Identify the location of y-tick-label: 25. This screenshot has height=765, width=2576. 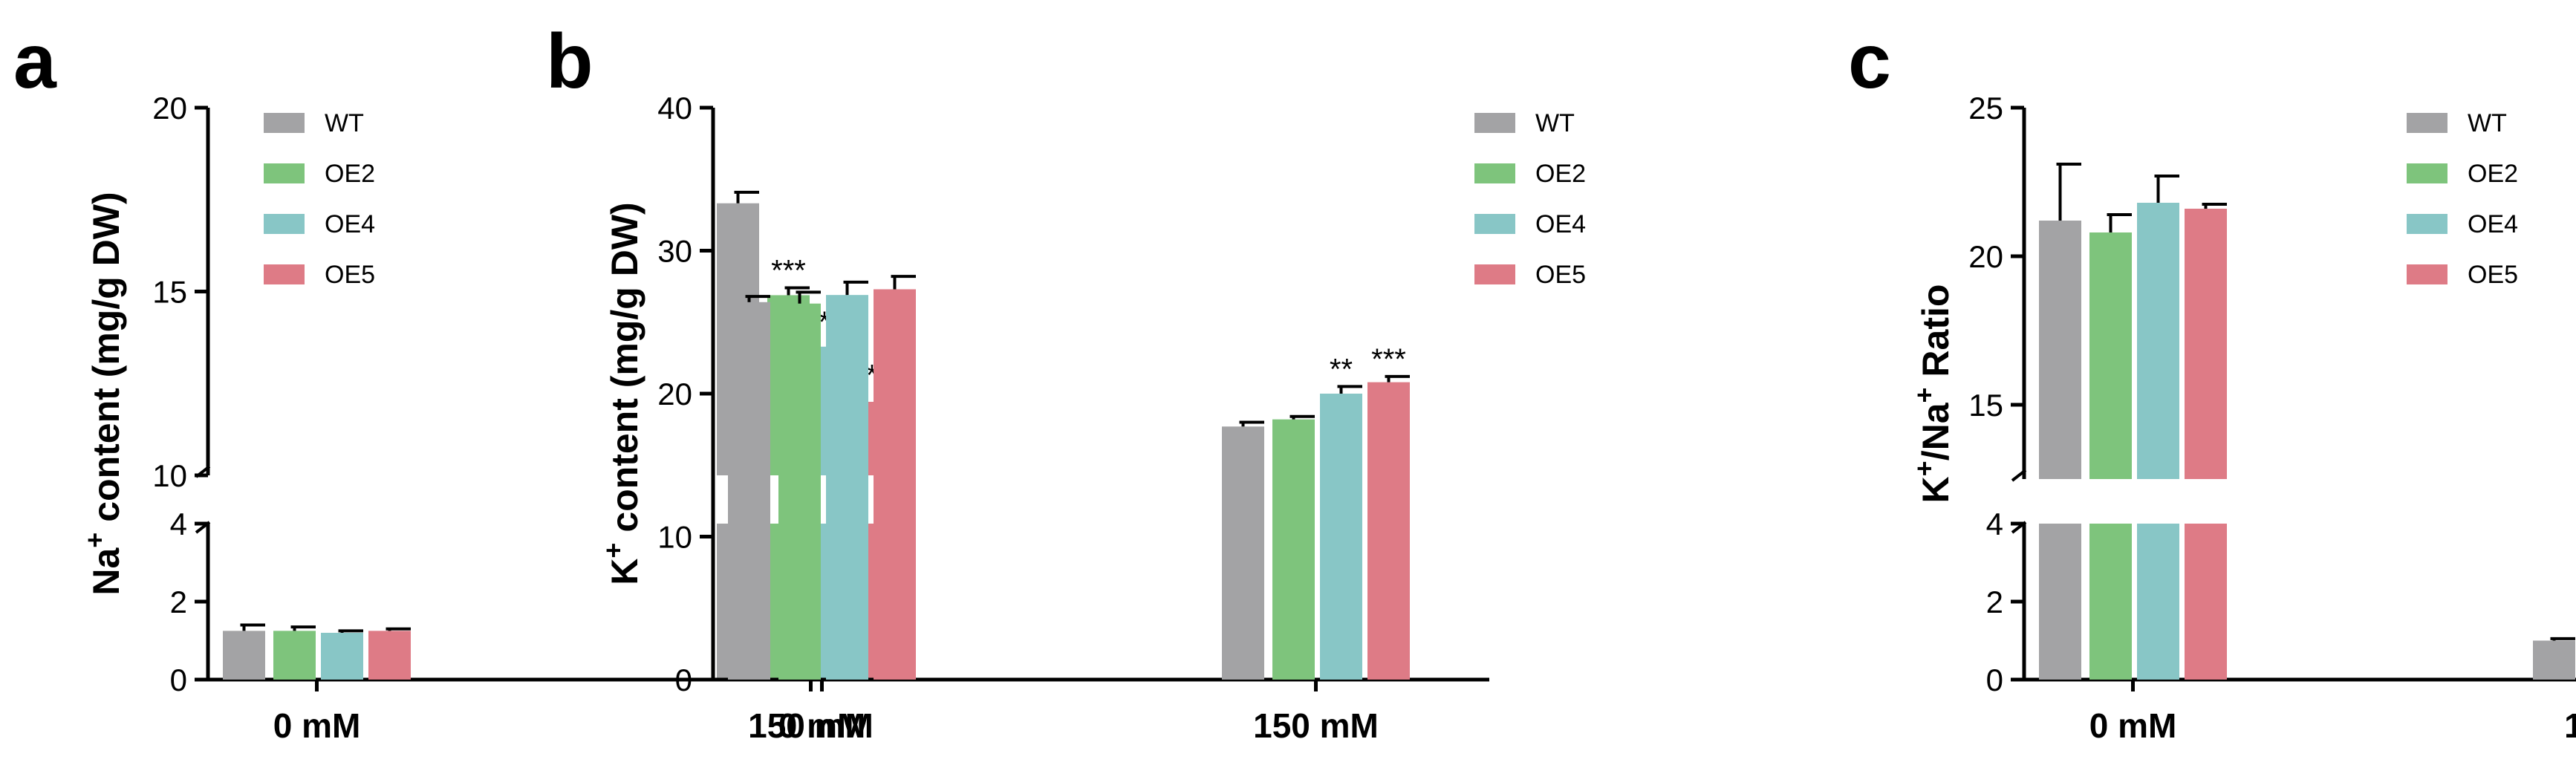
(1986, 109).